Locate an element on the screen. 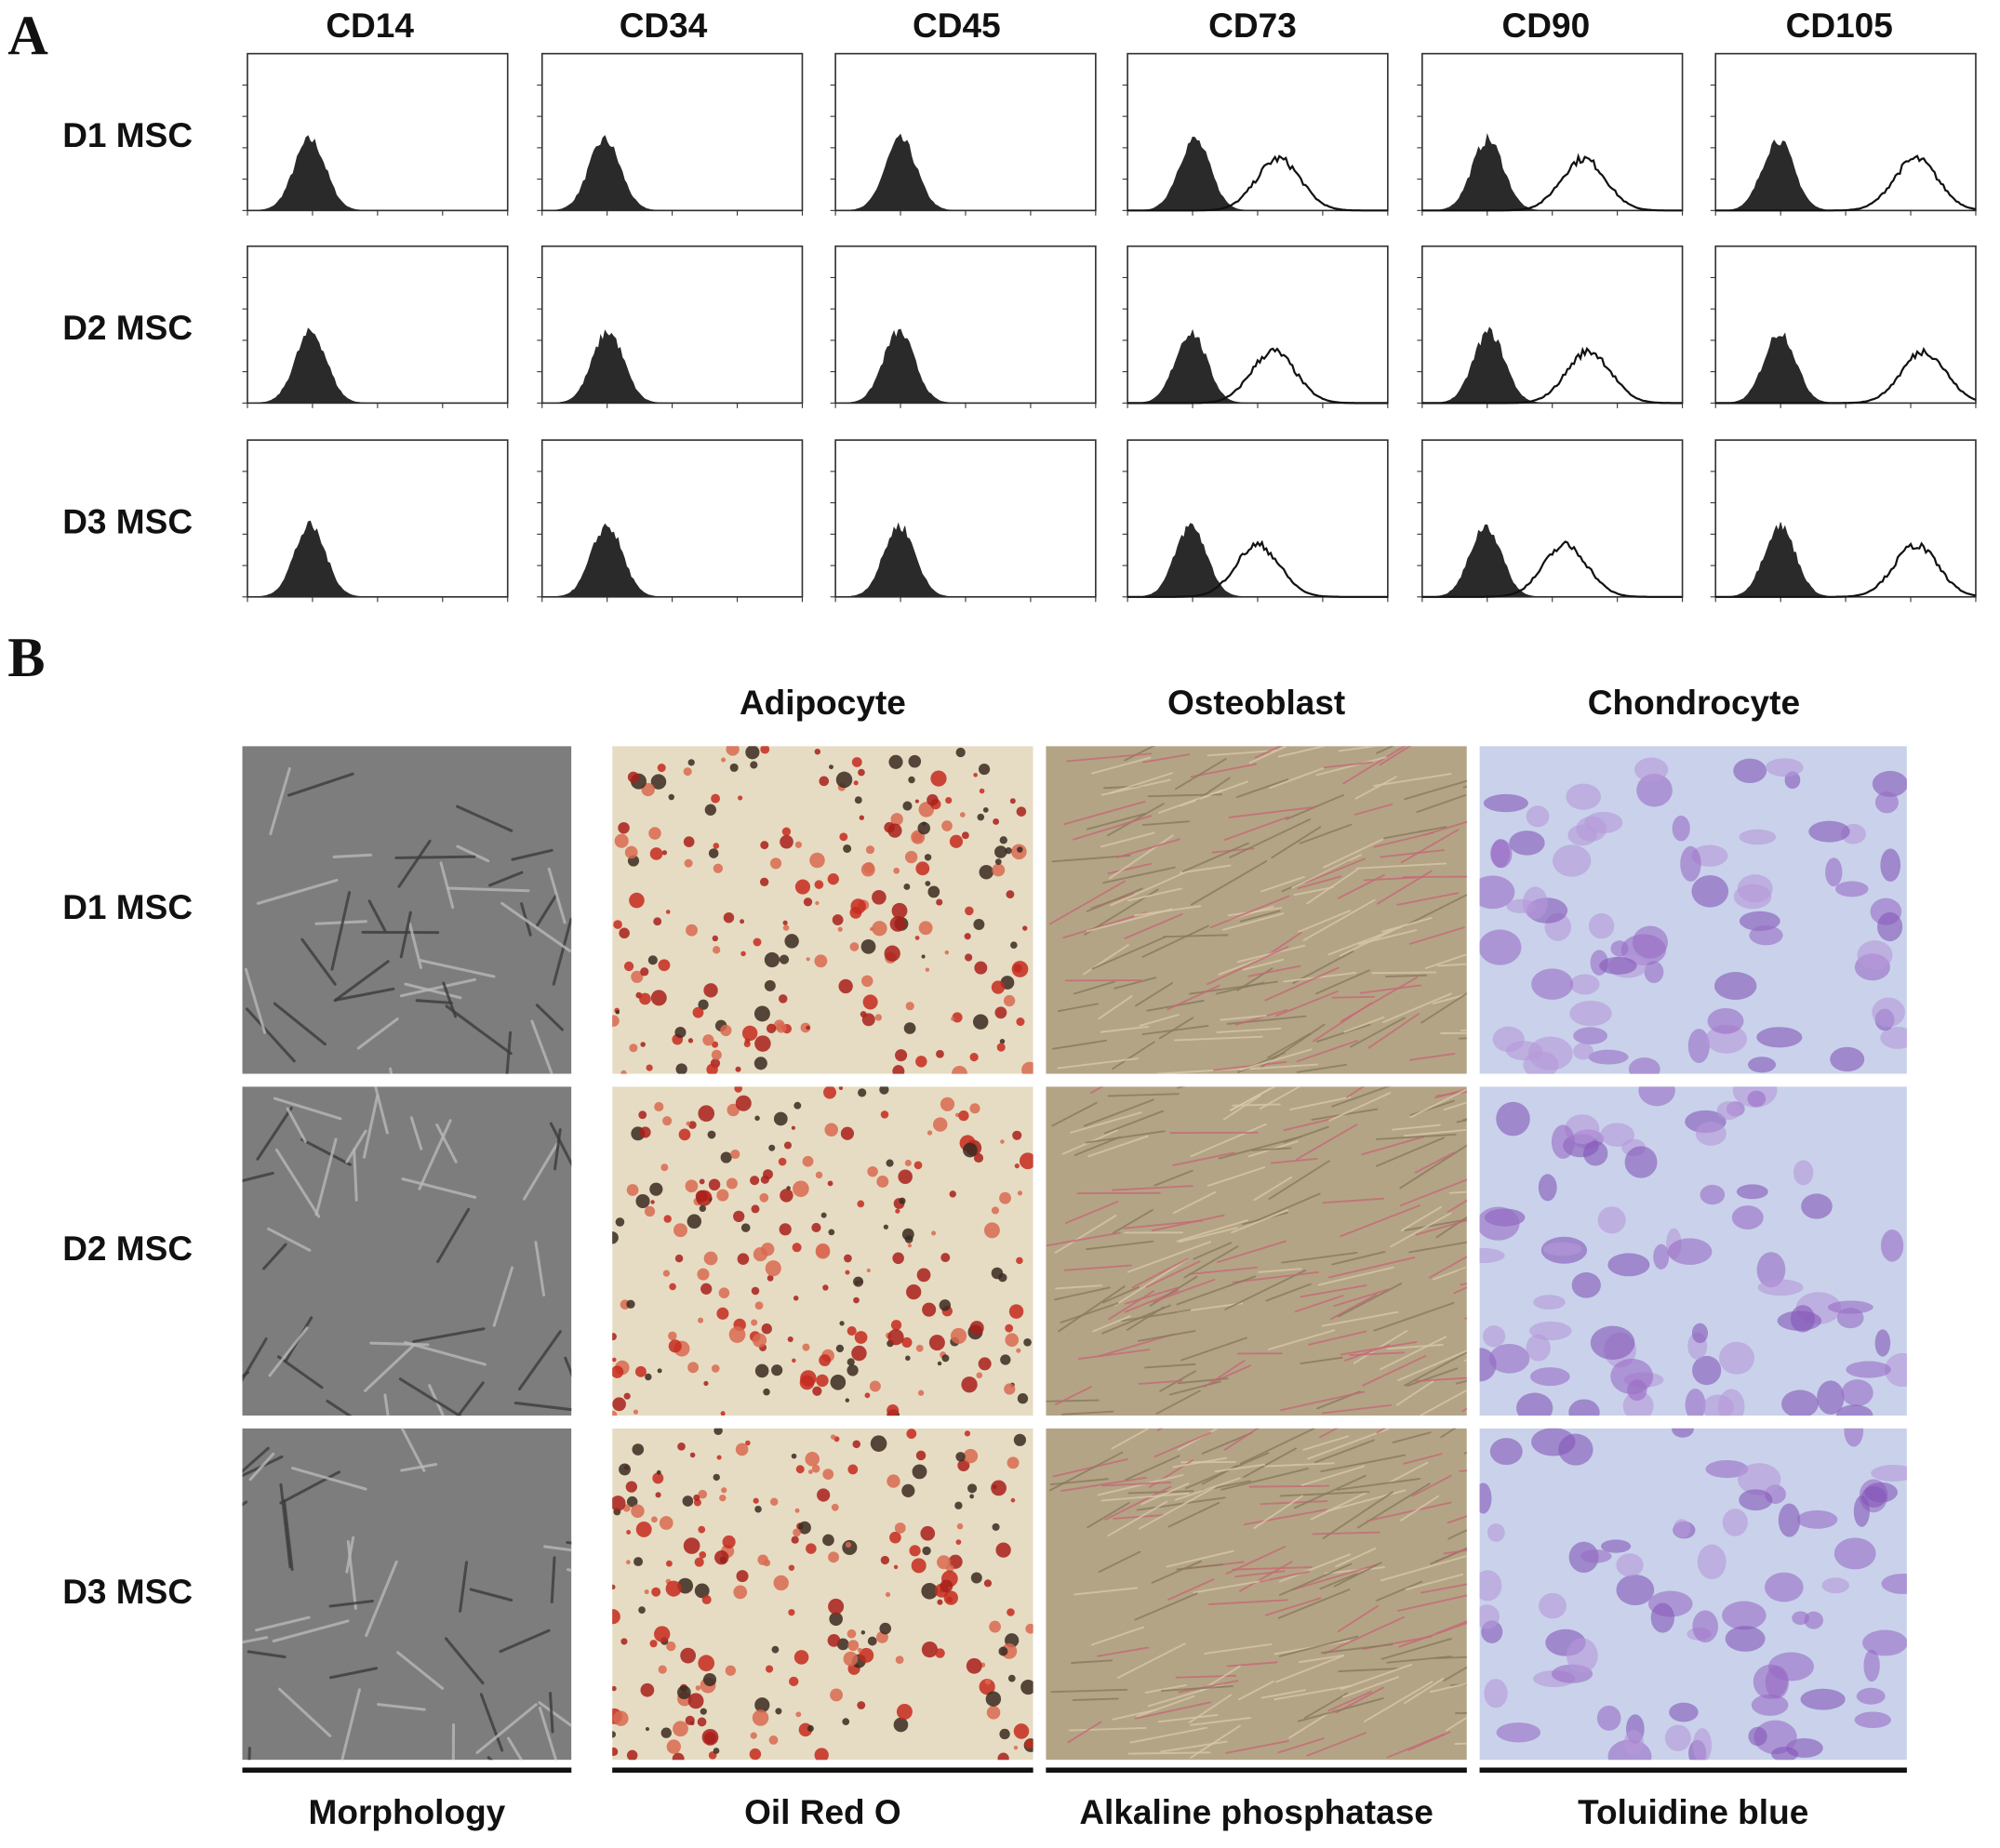 The height and width of the screenshot is (1848, 2000). stain-label: Toluidine blue is located at coordinates (1693, 1811).